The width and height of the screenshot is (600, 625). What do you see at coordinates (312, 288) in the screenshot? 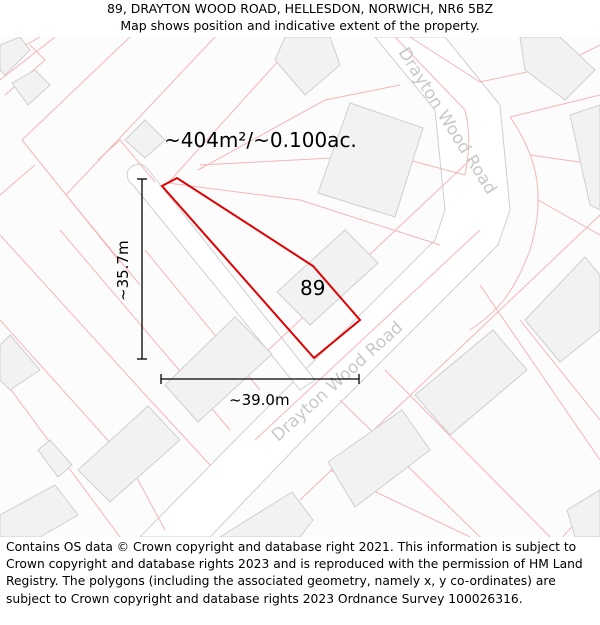
I see `plot-number-label: 89` at bounding box center [312, 288].